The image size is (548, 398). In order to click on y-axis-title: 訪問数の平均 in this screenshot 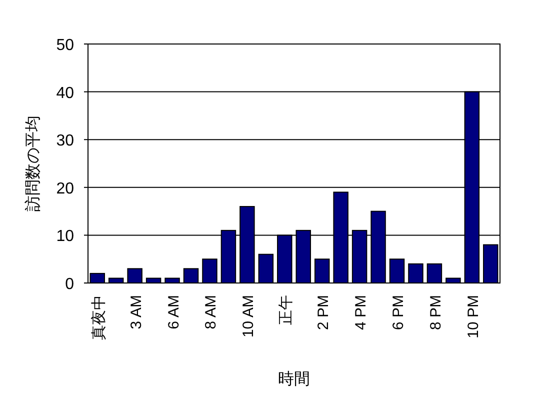, I will do `click(33, 164)`.